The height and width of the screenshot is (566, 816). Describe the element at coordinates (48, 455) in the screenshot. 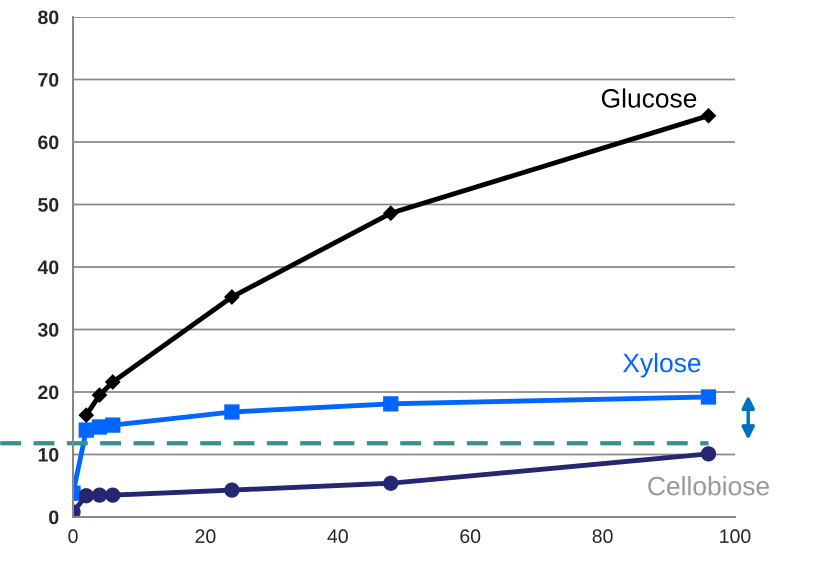

I see `y-tick-label: 10` at that location.